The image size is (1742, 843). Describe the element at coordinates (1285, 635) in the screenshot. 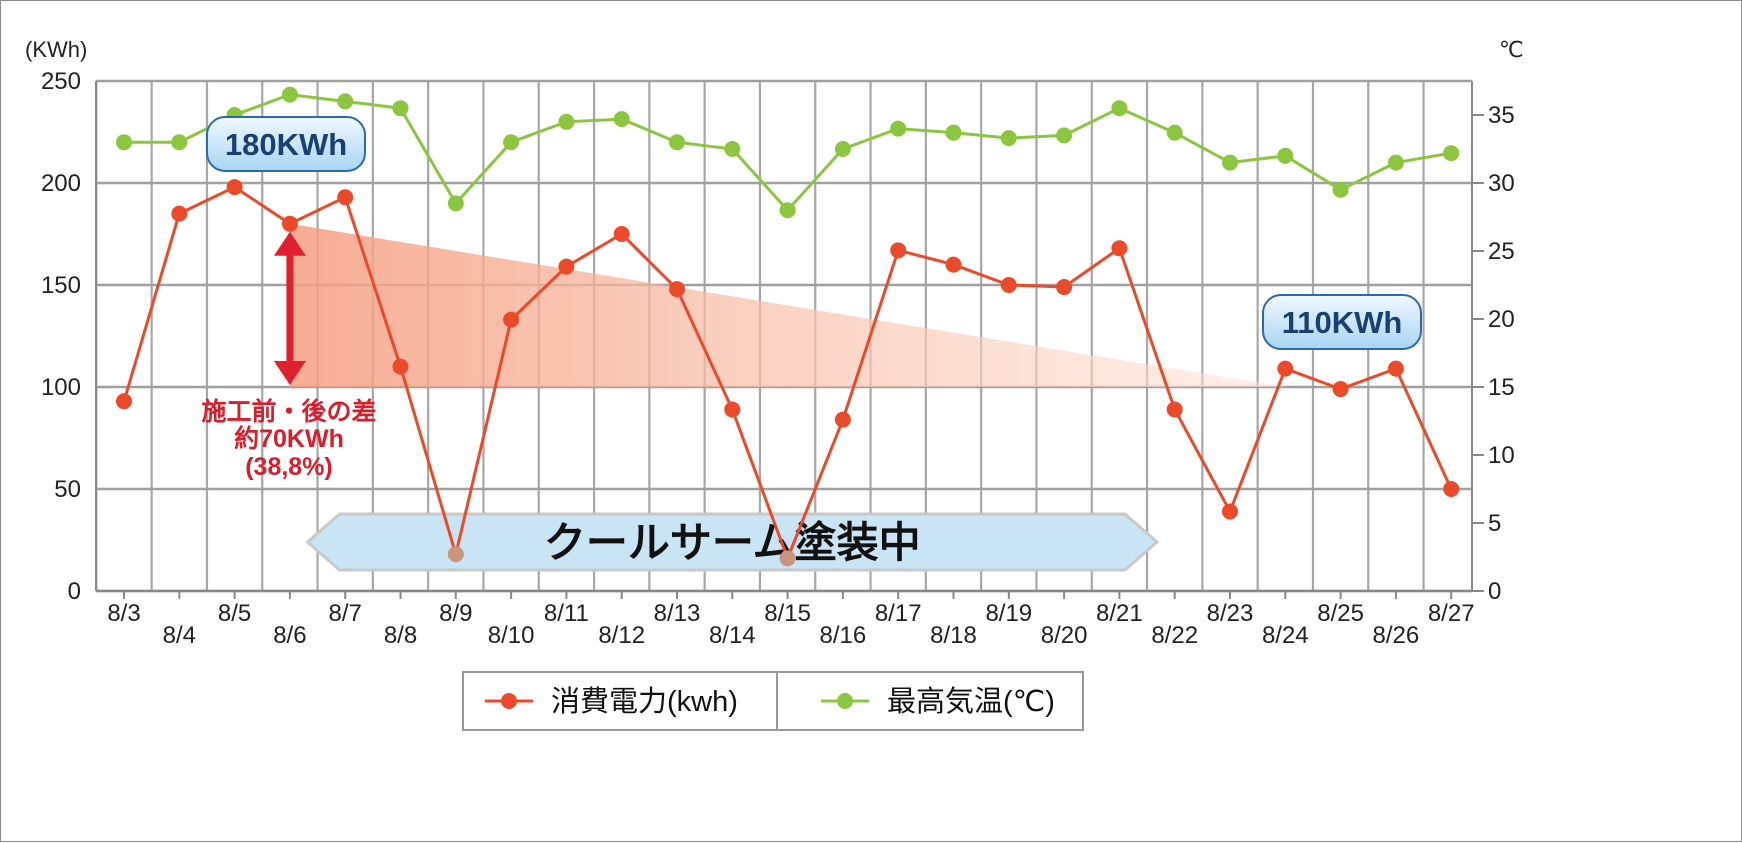

I see `x-tick-label: 8/24` at that location.